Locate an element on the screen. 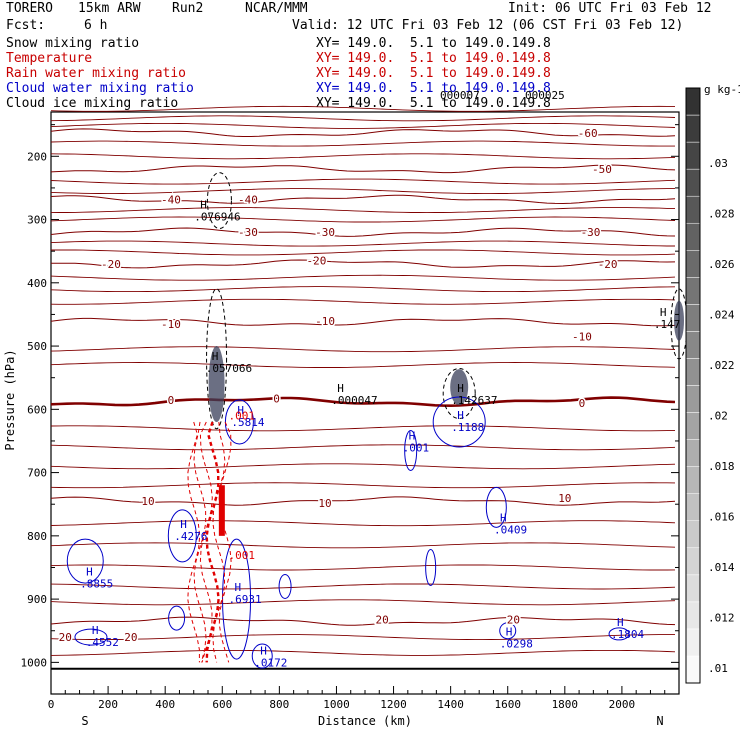 The width and height of the screenshot is (740, 740). field-name: Snow mixing ratio is located at coordinates (73, 43).